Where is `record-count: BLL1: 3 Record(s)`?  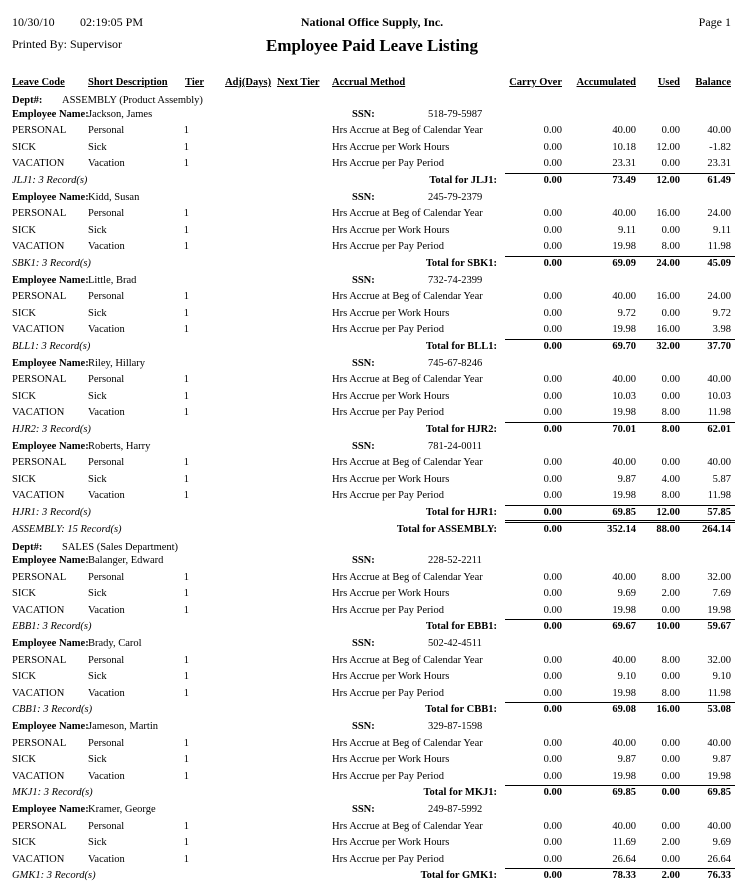 record-count: BLL1: 3 Record(s) is located at coordinates (51, 346).